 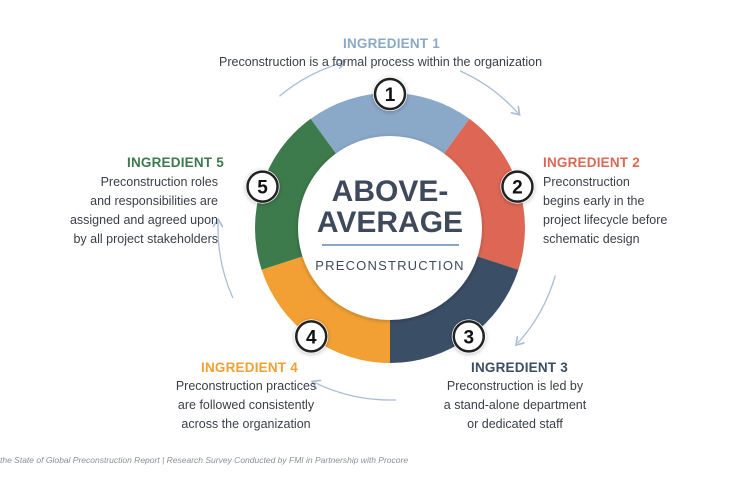 I want to click on ingredient-5-badge: 5, so click(x=262, y=186).